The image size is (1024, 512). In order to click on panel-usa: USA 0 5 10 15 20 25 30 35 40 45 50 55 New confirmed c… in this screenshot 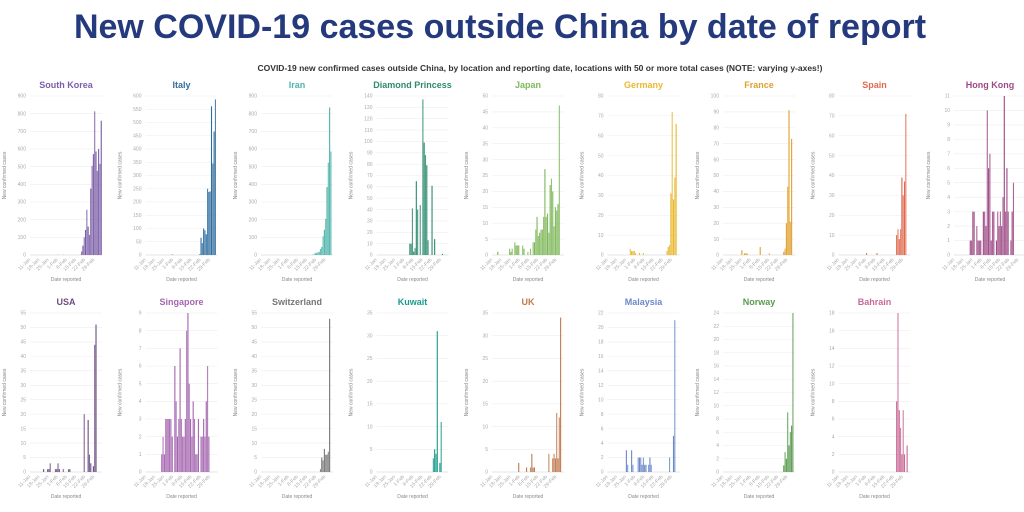, I will do `click(52, 398)`.